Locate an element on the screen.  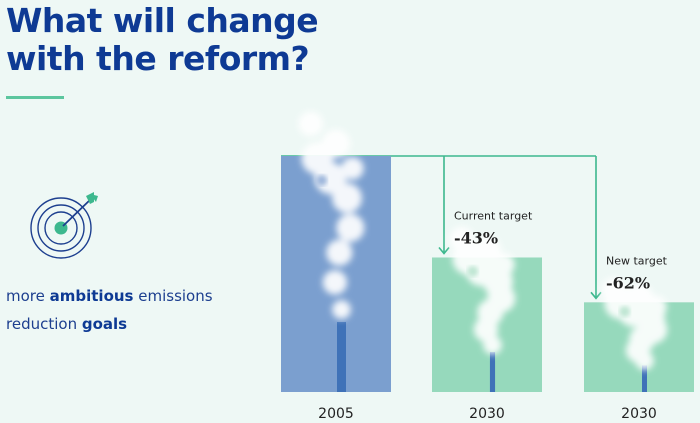
goal-line2: reduction is located at coordinates (44, 324).